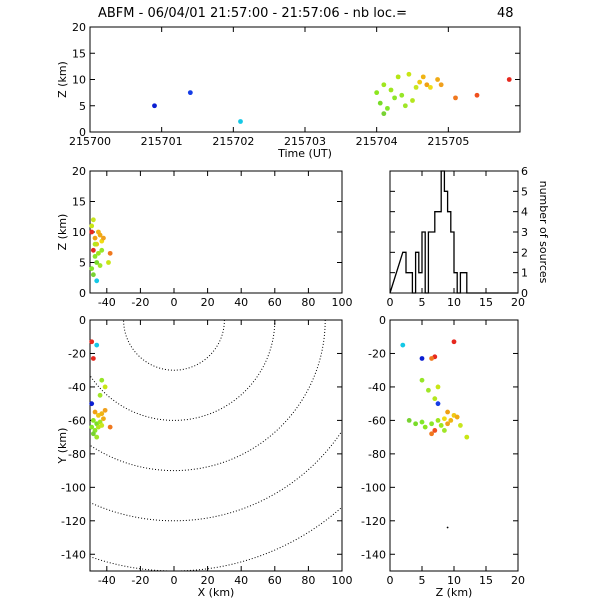 The width and height of the screenshot is (600, 600). What do you see at coordinates (454, 580) in the screenshot?
I see `height-y-x-tick-label: 10` at bounding box center [454, 580].